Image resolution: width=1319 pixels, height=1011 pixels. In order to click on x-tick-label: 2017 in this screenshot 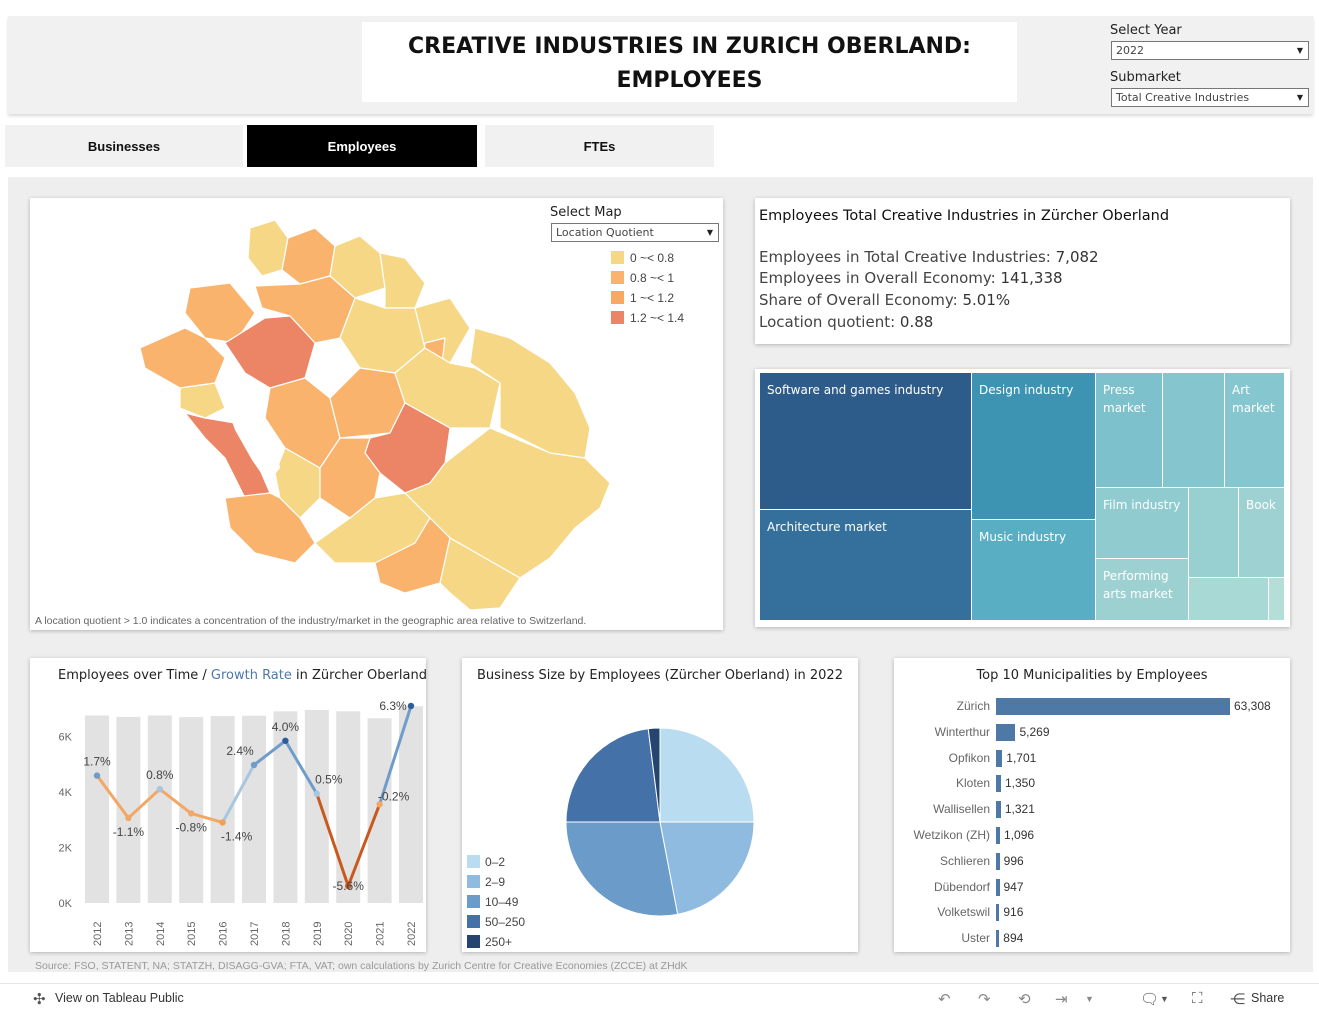, I will do `click(255, 934)`.